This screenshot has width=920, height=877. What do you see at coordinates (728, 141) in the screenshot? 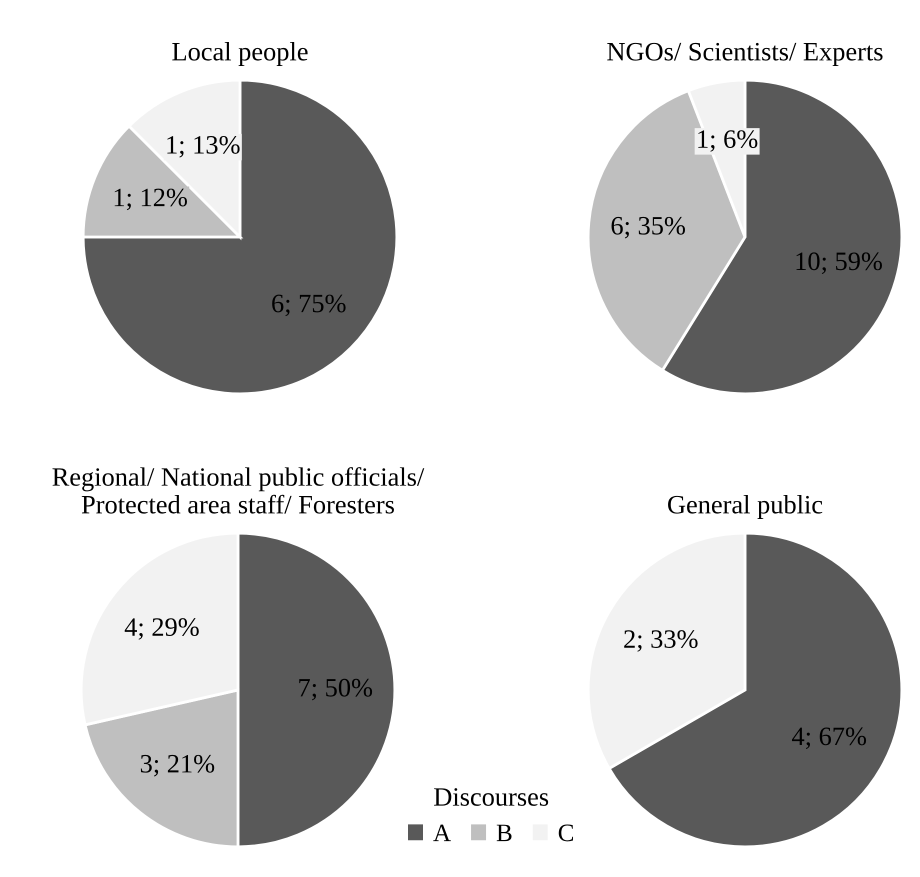
I see `data-label: 1; 6%` at bounding box center [728, 141].